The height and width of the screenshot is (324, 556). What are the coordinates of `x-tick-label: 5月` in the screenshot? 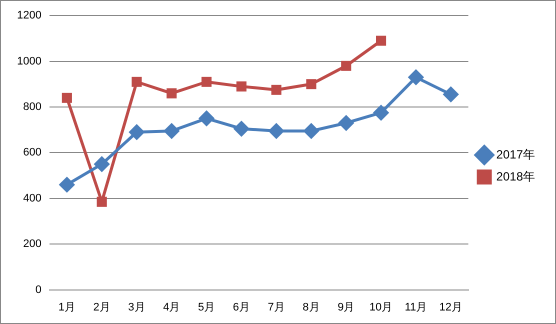 It's located at (207, 307).